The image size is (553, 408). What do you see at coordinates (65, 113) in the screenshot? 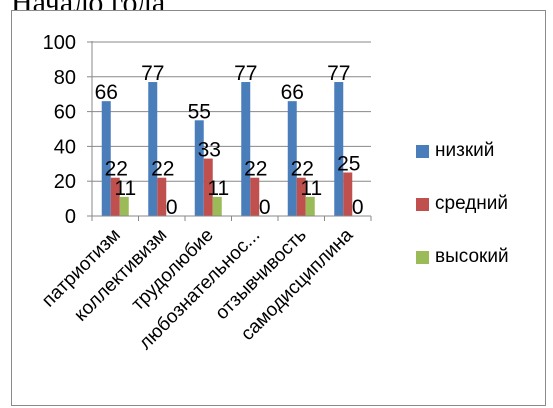
I see `y-tick-label: 60` at bounding box center [65, 113].